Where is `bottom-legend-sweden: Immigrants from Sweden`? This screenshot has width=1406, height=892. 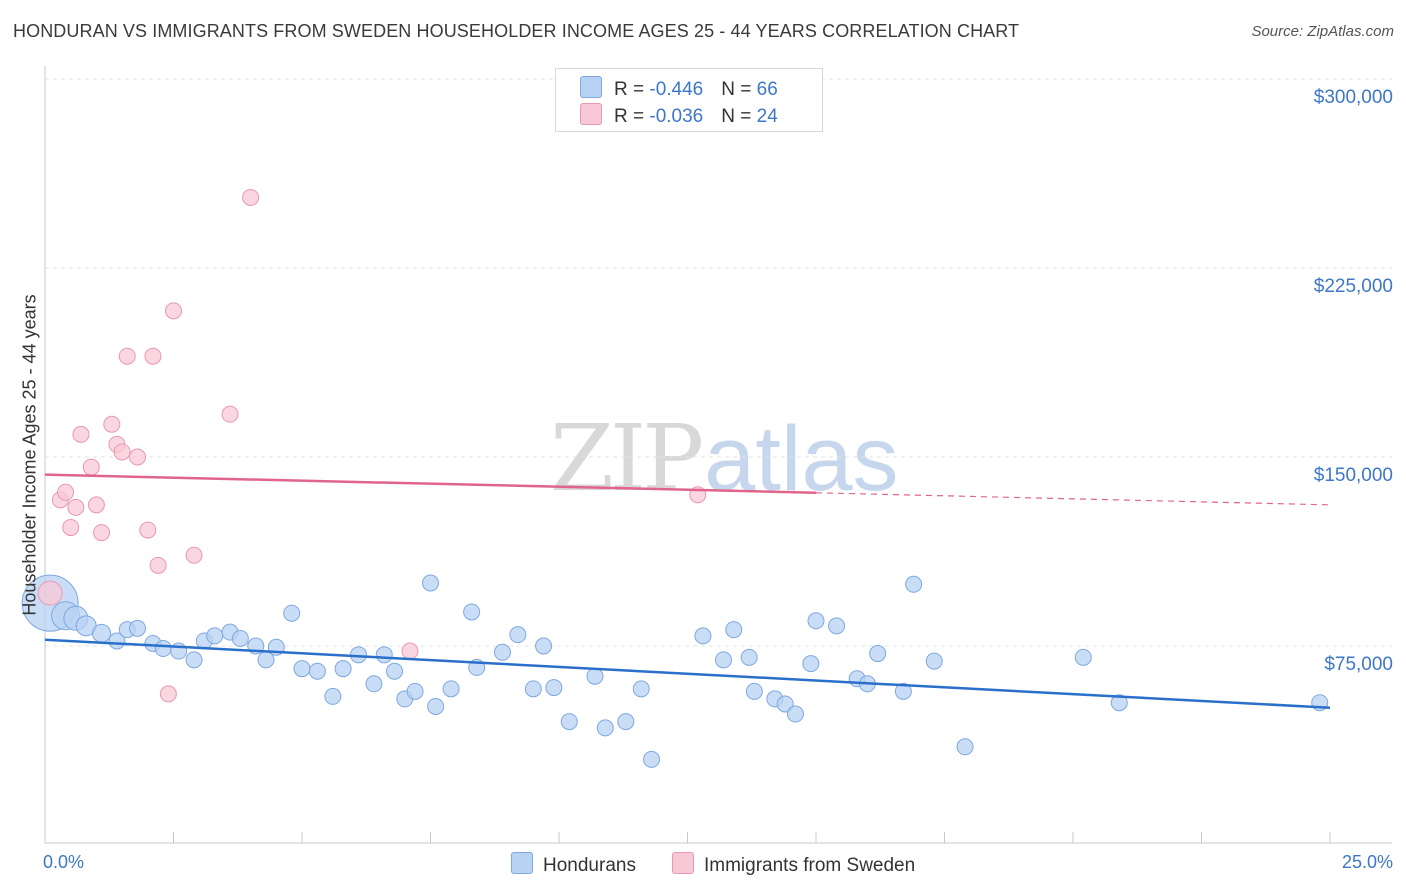 bottom-legend-sweden: Immigrants from Sweden is located at coordinates (793, 864).